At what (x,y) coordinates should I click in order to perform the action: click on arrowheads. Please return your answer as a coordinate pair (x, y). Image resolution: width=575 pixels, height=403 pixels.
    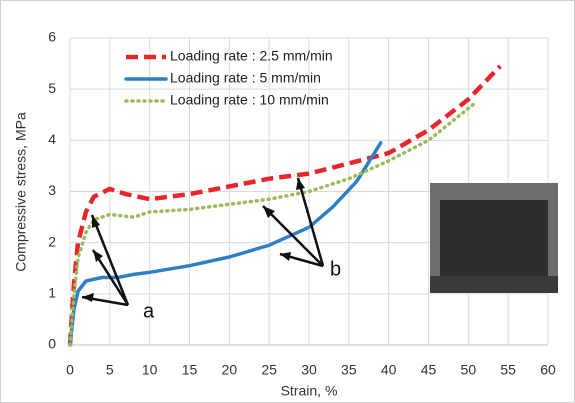
    Looking at the image, I should click on (193, 240).